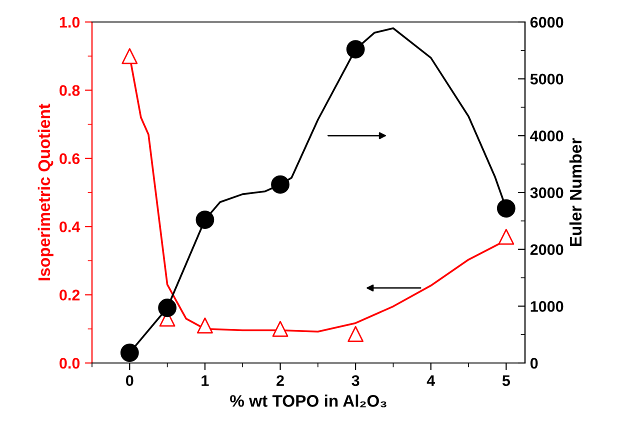  I want to click on y2-axis-title: Euler Number, so click(575, 192).